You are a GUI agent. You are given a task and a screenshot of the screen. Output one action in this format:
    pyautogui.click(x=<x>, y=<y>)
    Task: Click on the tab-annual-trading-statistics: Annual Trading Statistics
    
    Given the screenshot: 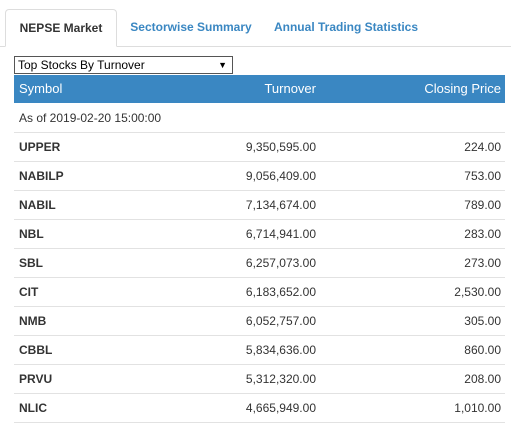 What is the action you would take?
    pyautogui.click(x=346, y=27)
    